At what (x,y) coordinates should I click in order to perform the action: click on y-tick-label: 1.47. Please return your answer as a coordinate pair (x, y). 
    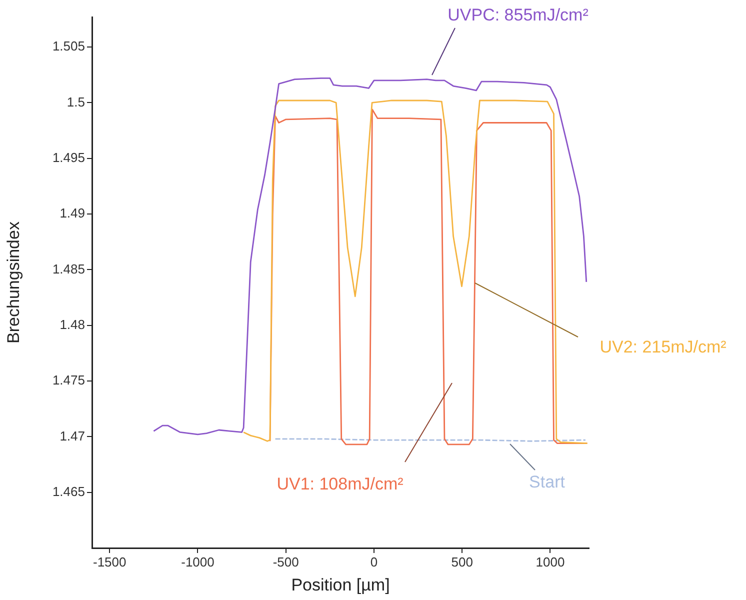
    Looking at the image, I should click on (72, 436).